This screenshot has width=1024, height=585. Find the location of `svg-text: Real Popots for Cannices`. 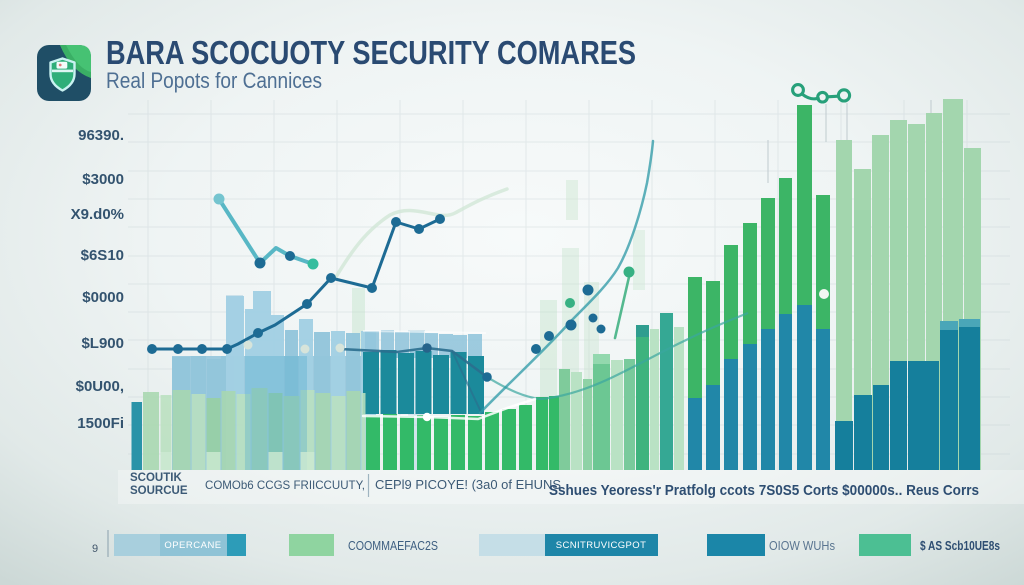

svg-text: Real Popots for Cannices is located at coordinates (214, 80).